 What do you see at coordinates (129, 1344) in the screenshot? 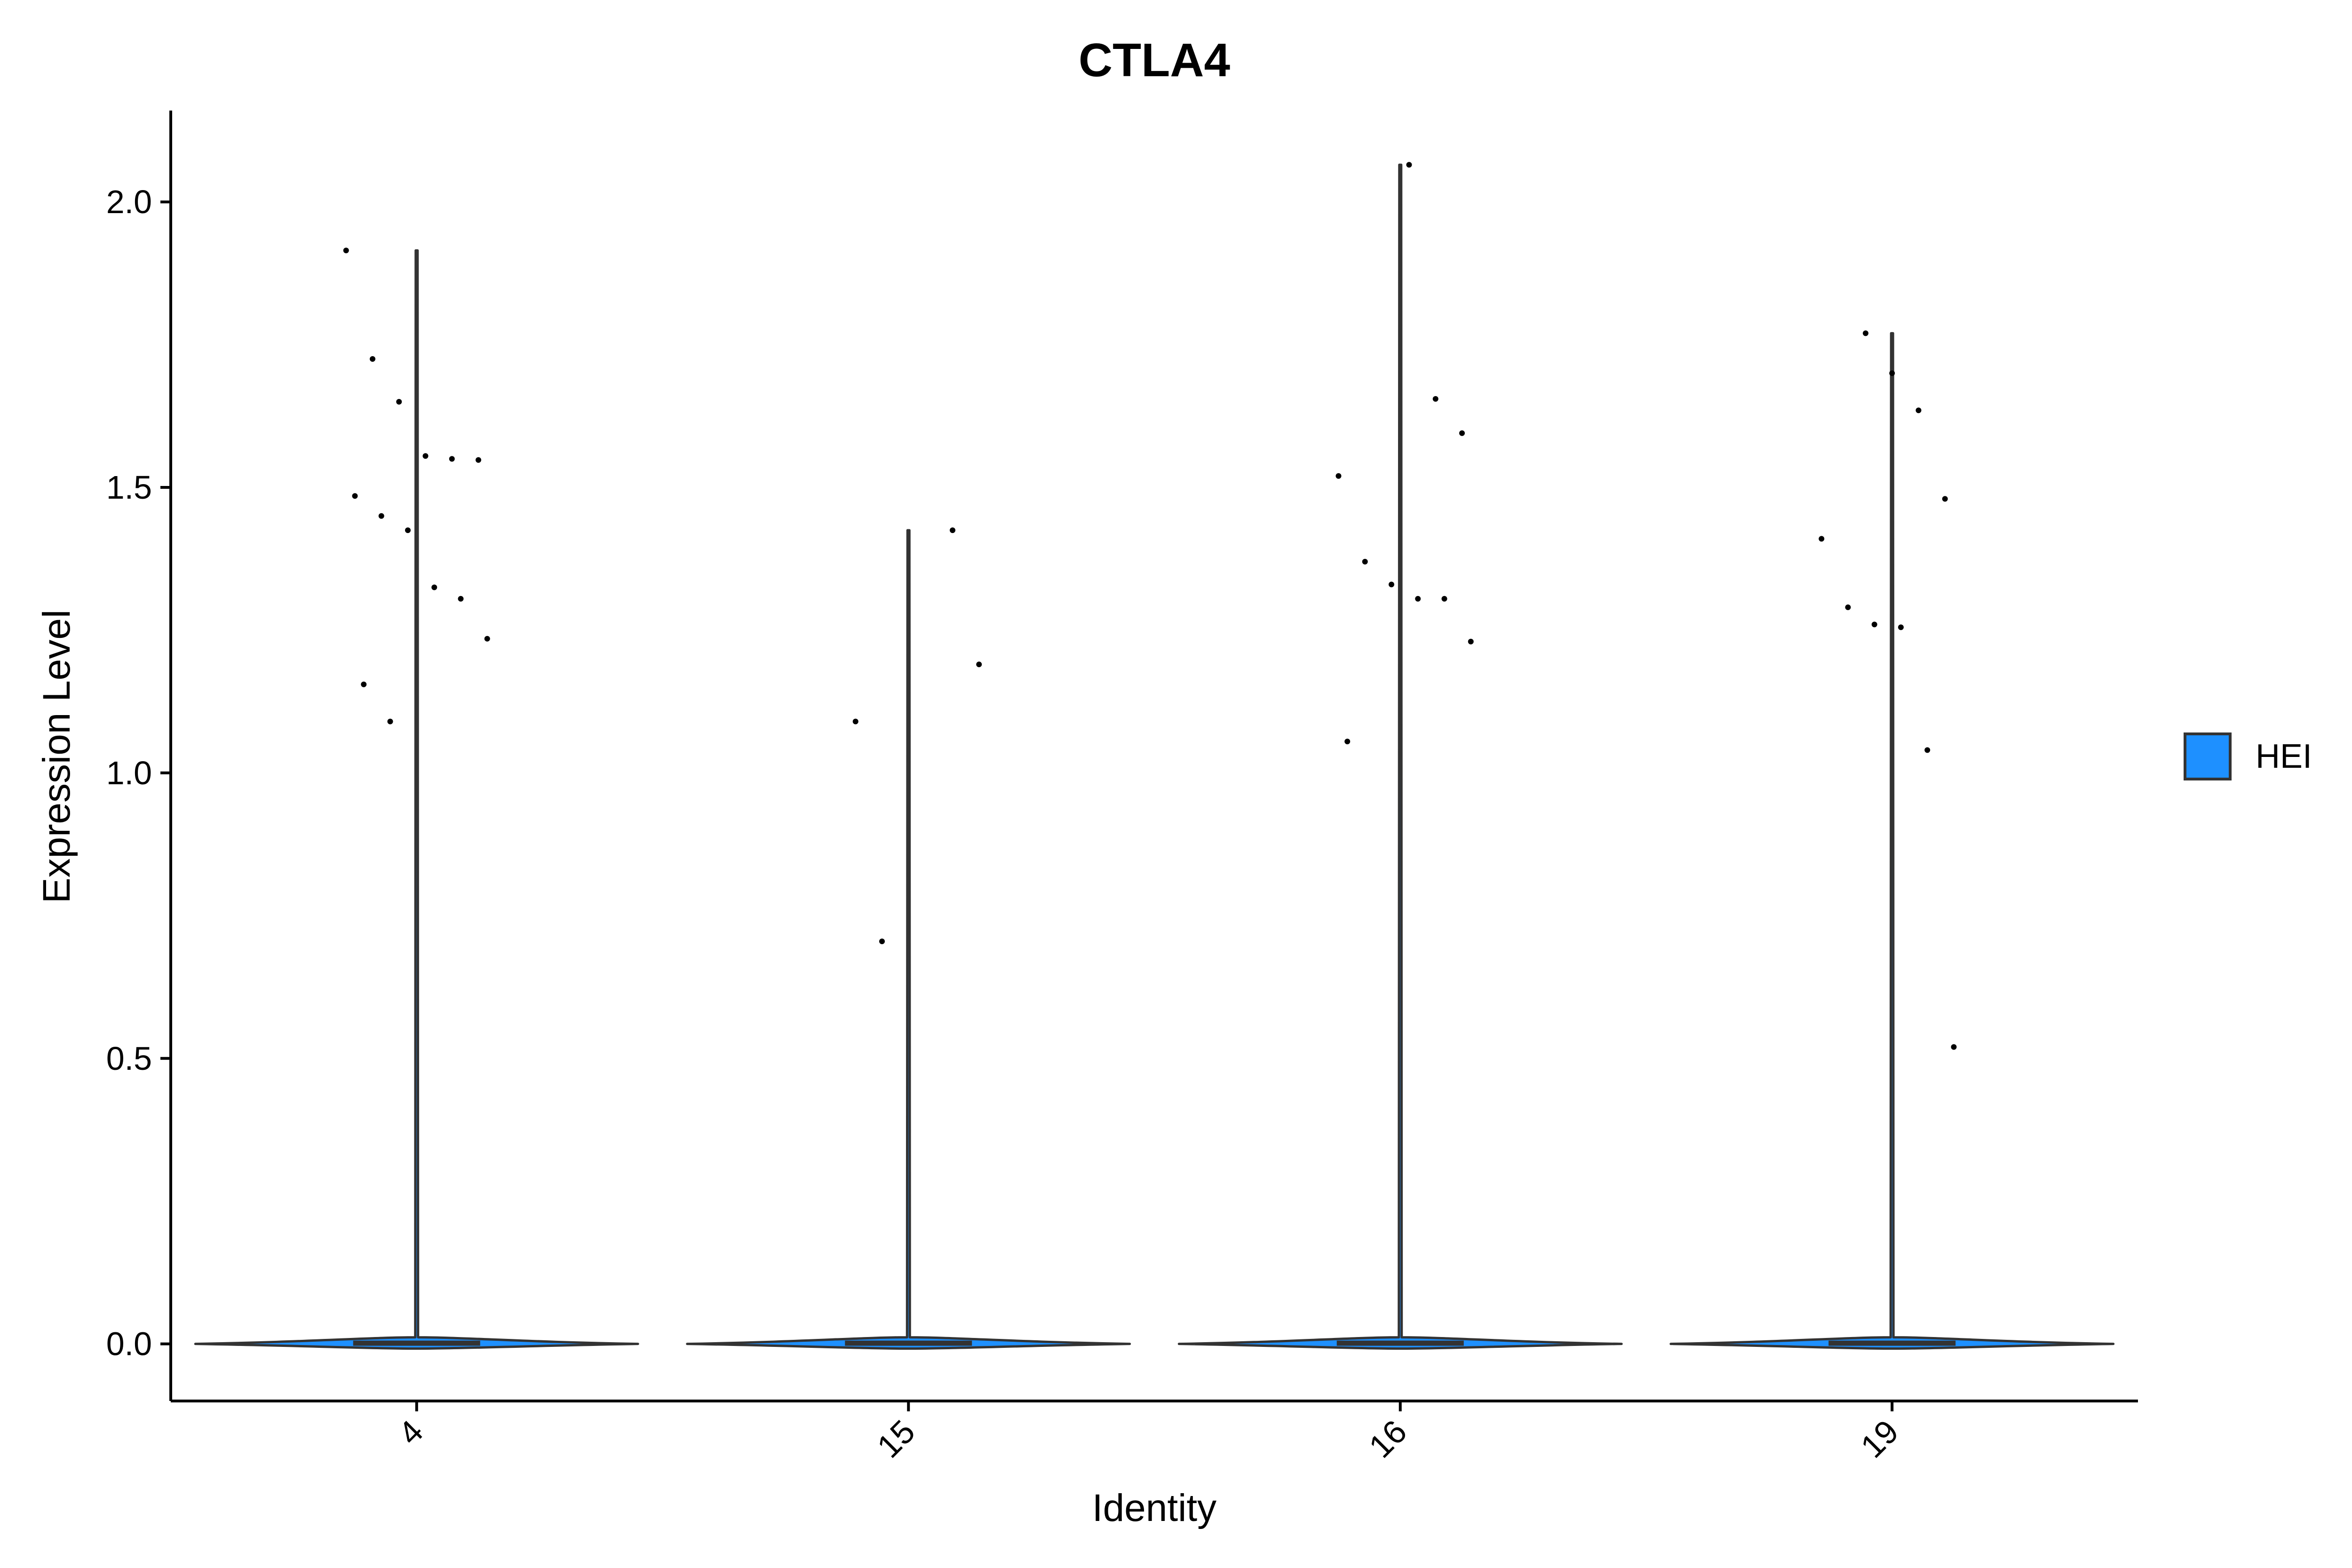
I see `y-tick-label: 0.0` at bounding box center [129, 1344].